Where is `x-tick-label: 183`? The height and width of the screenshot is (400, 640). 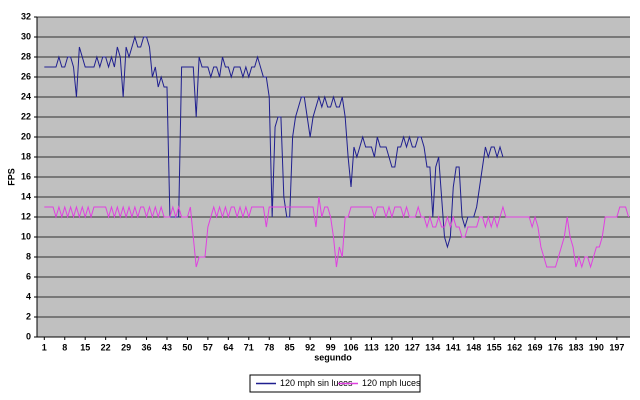 x-tick-label: 183 is located at coordinates (575, 347).